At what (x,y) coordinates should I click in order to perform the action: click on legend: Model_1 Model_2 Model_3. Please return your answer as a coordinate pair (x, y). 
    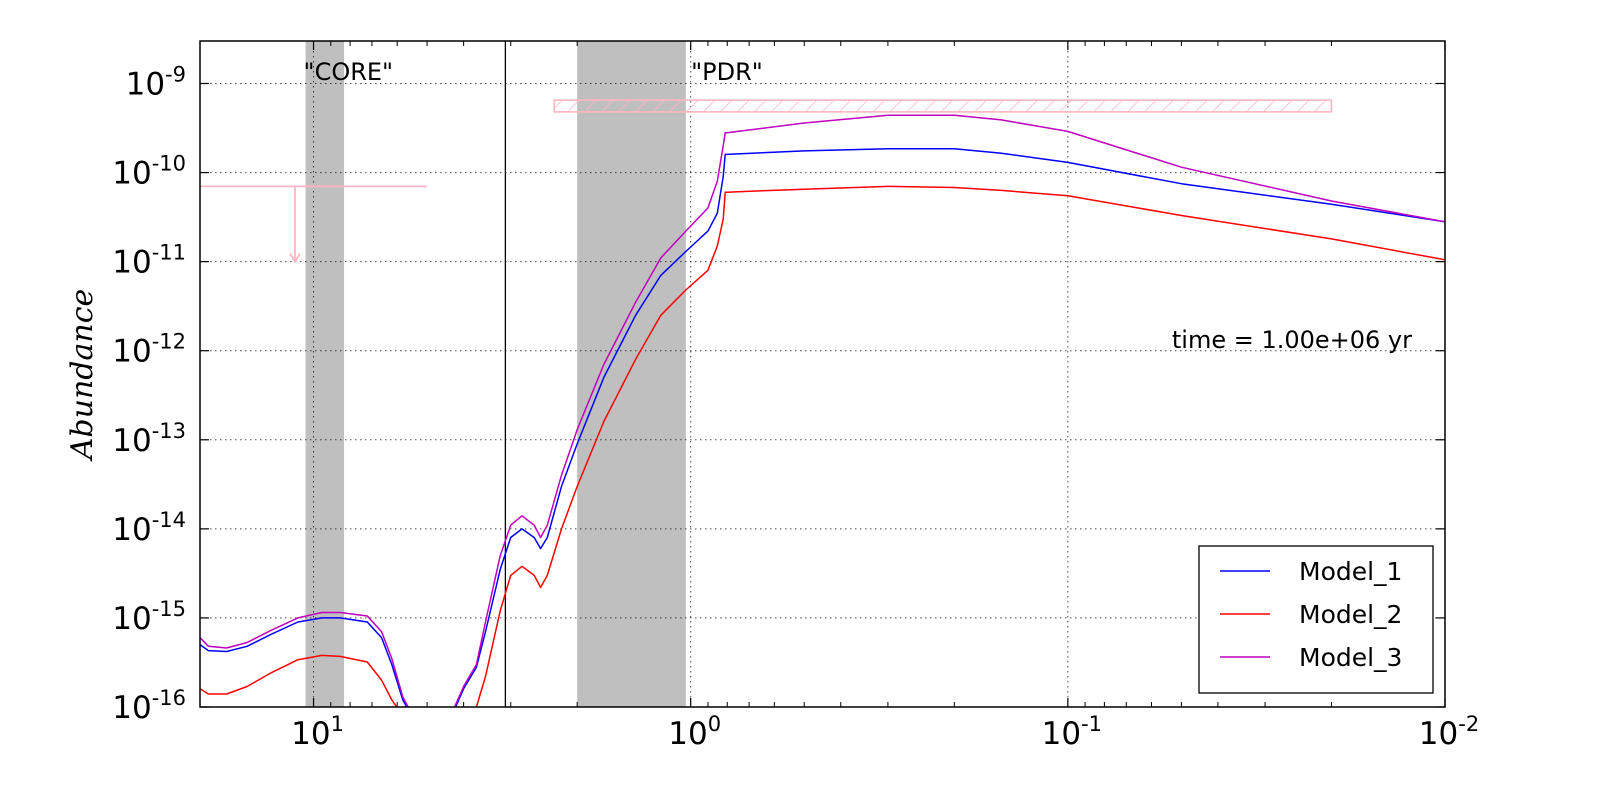
    Looking at the image, I should click on (1316, 619).